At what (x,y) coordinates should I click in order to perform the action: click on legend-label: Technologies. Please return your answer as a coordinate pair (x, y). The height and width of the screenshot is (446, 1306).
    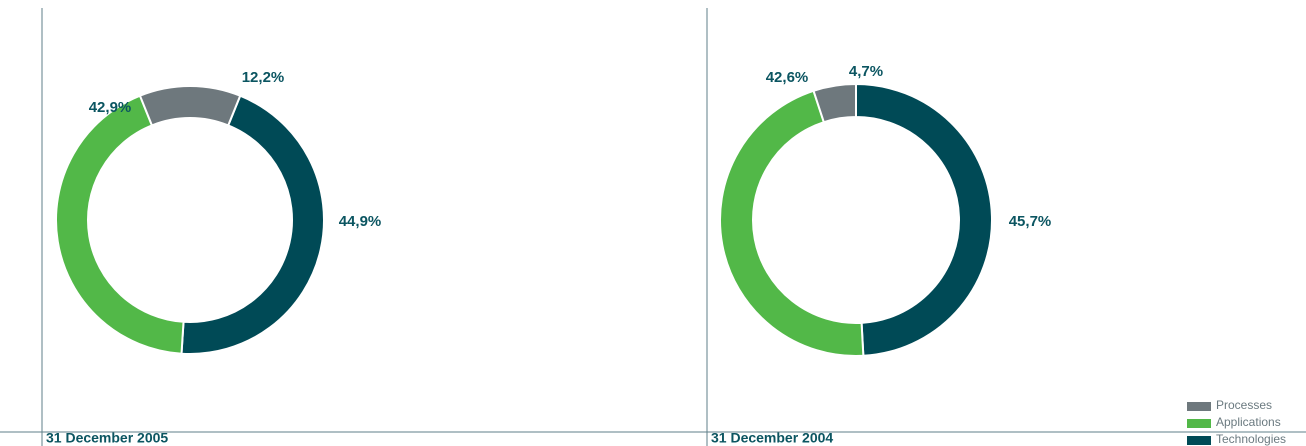
    Looking at the image, I should click on (1251, 439).